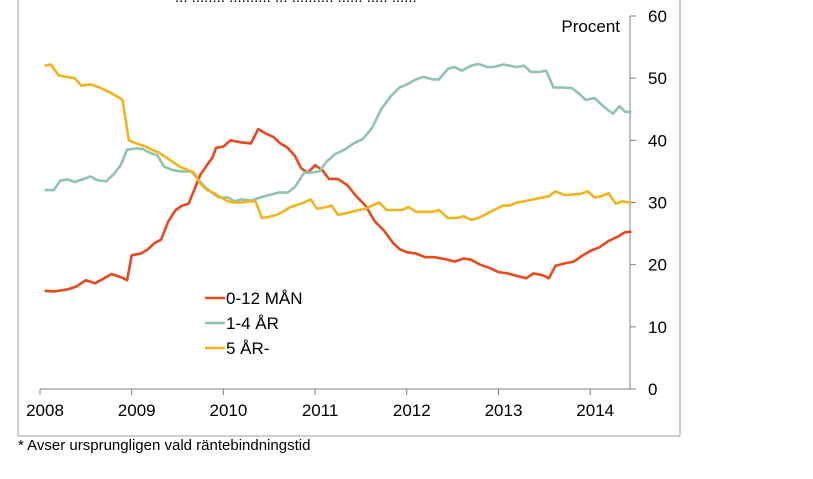 Image resolution: width=813 pixels, height=479 pixels. Describe the element at coordinates (657, 203) in the screenshot. I see `y-tick-label: 30` at that location.